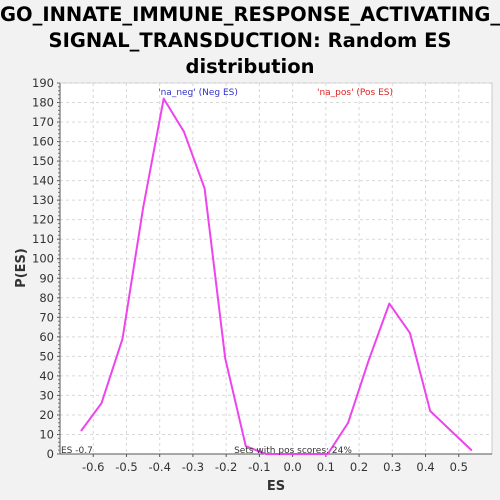 The image size is (500, 500). Describe the element at coordinates (46, 337) in the screenshot. I see `y-tick-label: 60` at that location.